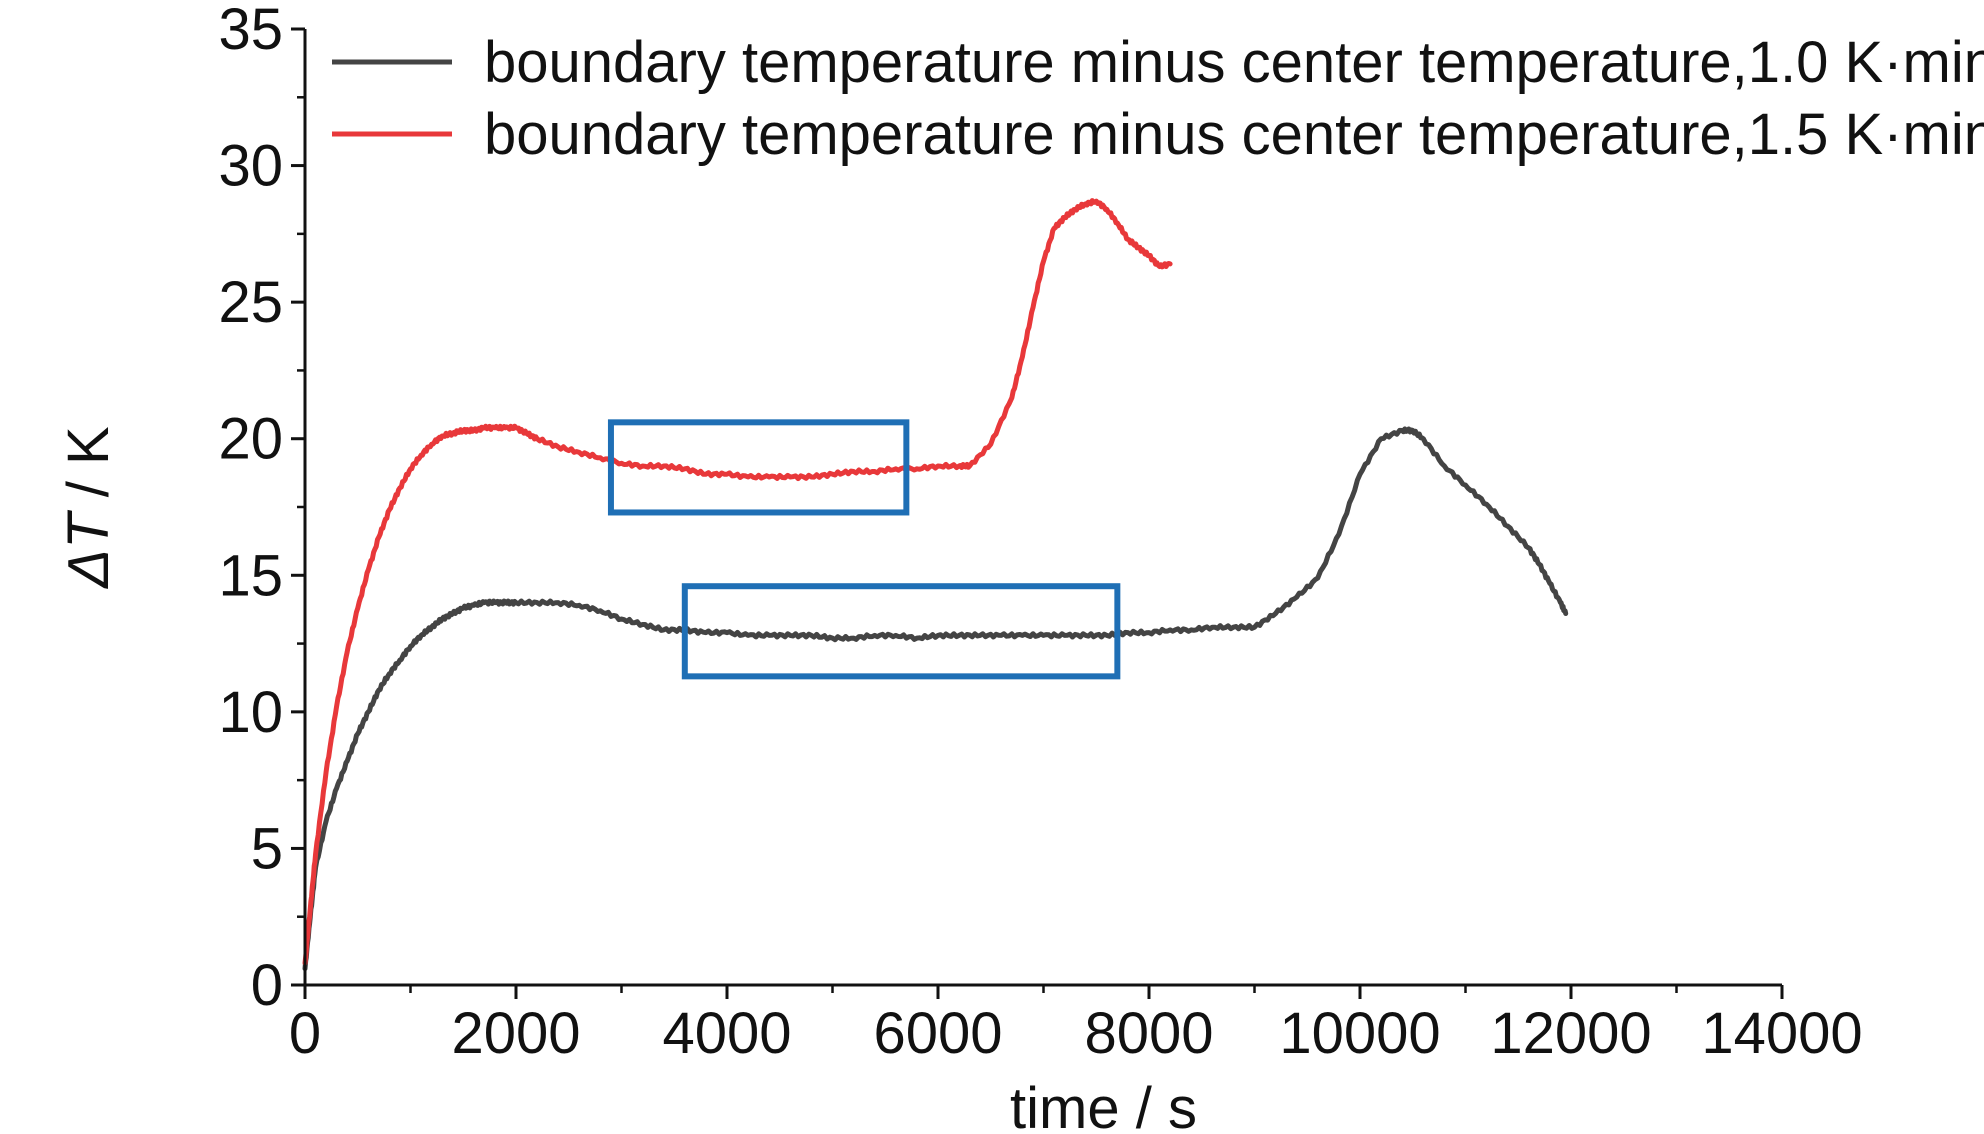  Describe the element at coordinates (250, 439) in the screenshot. I see `y-tick-label: 20` at that location.